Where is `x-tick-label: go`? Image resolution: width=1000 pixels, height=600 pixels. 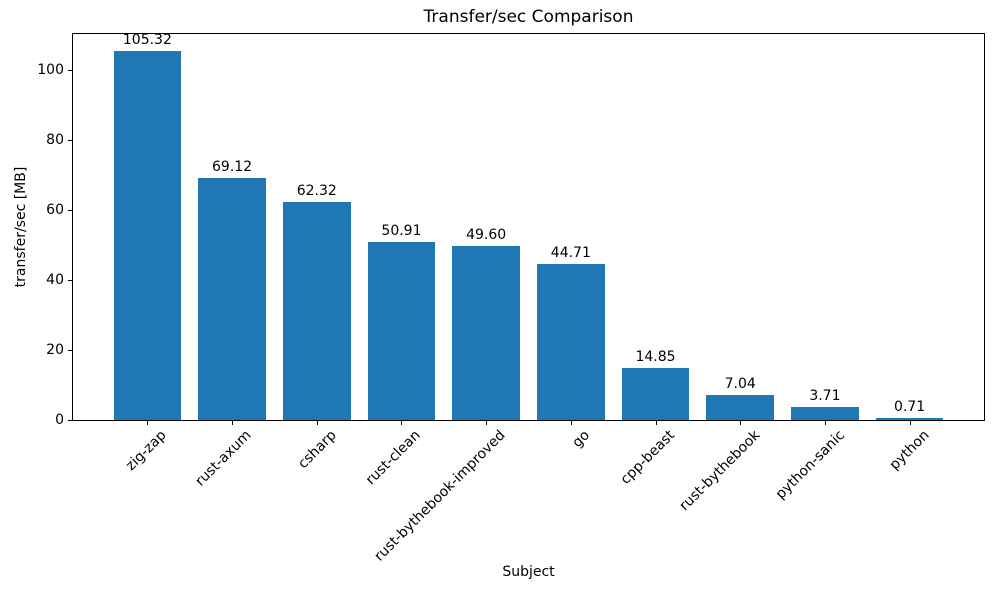 x-tick-label: go is located at coordinates (581, 439).